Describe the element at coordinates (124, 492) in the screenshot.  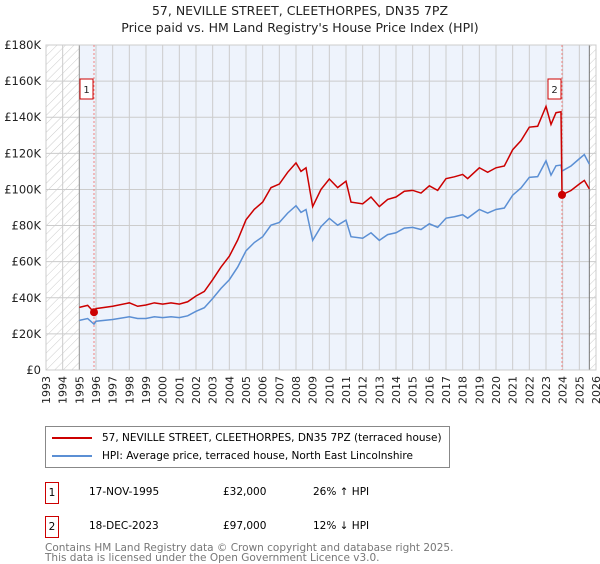
I see `transaction-date: 17-NOV-1995` at that location.